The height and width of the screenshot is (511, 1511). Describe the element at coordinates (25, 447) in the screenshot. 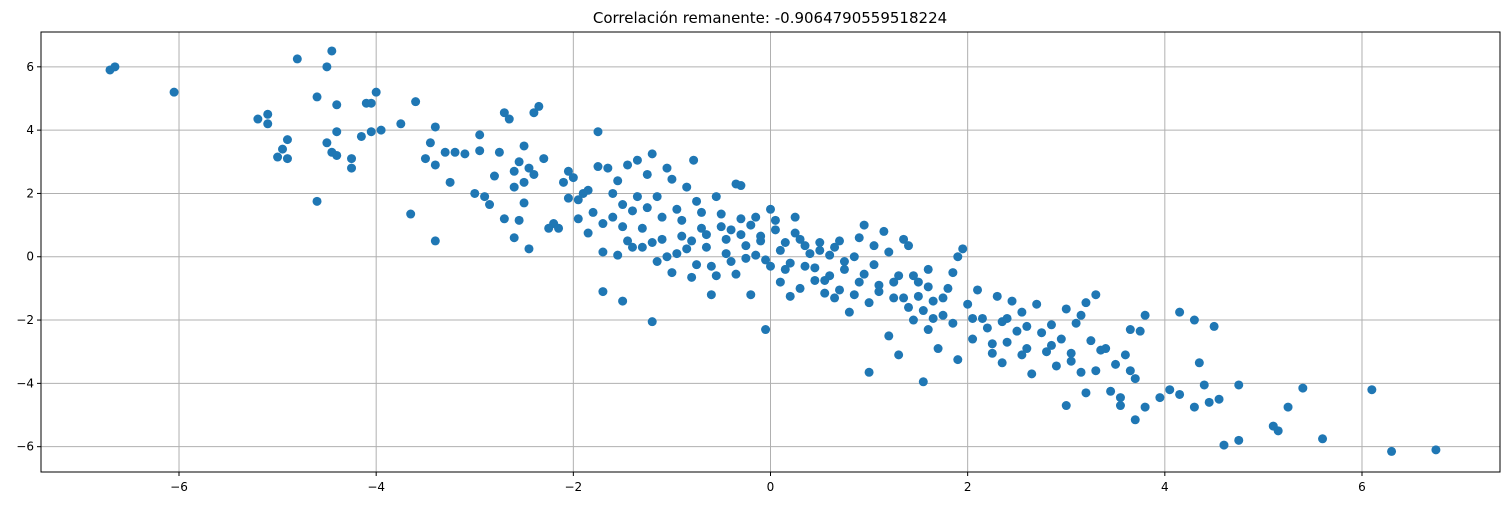

I see `y-tick-label: −6` at that location.